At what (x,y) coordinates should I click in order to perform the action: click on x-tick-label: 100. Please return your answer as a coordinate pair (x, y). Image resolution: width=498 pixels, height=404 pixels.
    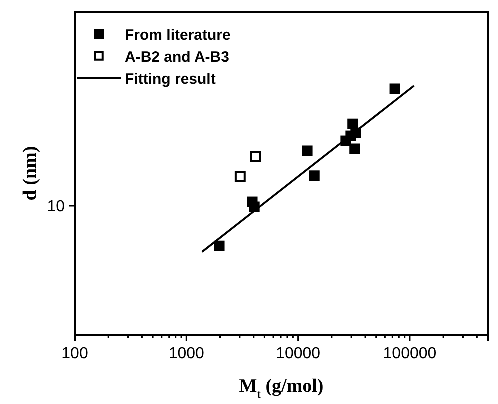
    Looking at the image, I should click on (75, 353).